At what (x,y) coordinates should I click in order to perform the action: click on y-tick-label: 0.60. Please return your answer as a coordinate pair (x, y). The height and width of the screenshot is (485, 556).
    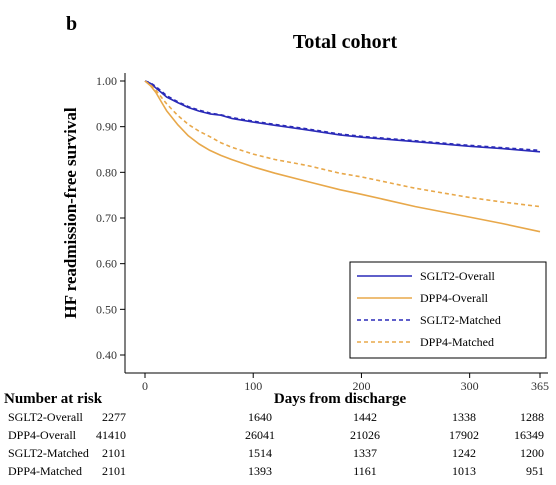
    Looking at the image, I should click on (106, 264).